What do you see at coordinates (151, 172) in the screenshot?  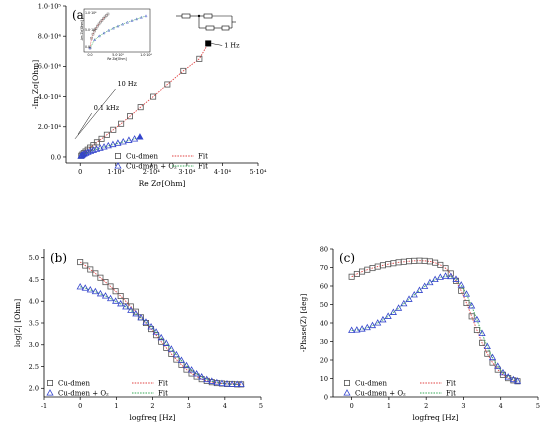 I see `x-tick-label: 2·10⁴` at bounding box center [151, 172].